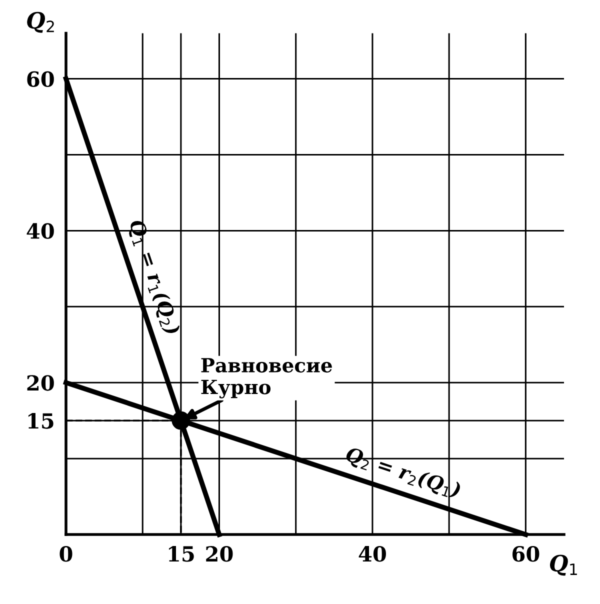 The width and height of the screenshot is (600, 604). I want to click on y-tick-label: 20, so click(40, 383).